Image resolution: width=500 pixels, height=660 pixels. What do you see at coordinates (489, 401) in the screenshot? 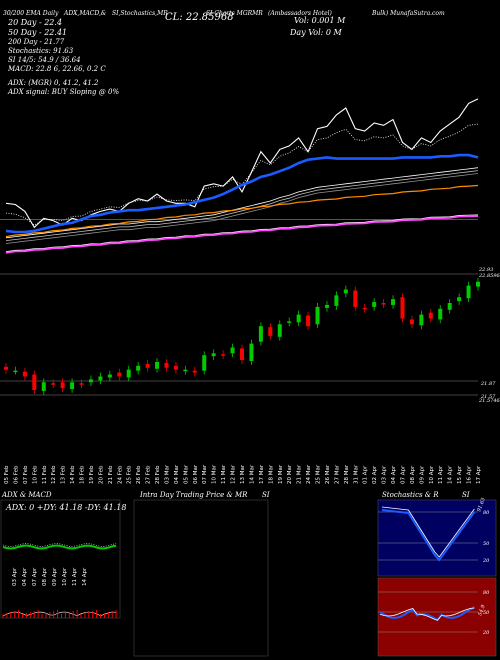
I see `price-scale-label: 21.57466` at bounding box center [489, 401].